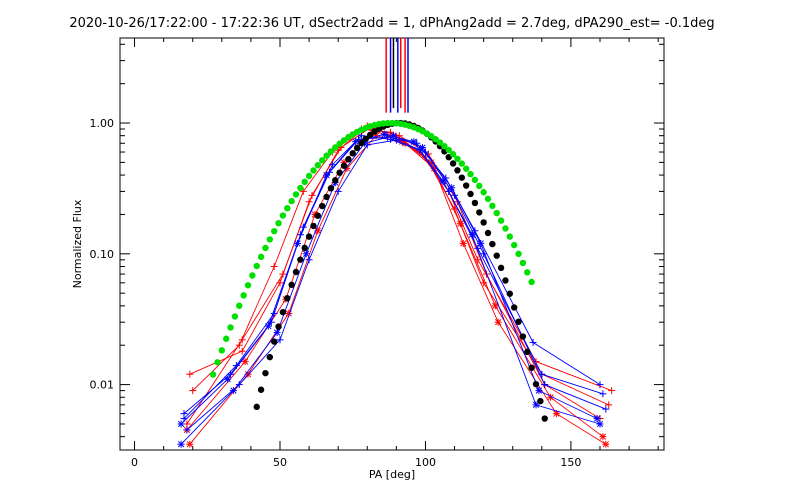 The image size is (800, 500). Describe the element at coordinates (134, 462) in the screenshot. I see `x-tick-label: 0` at that location.